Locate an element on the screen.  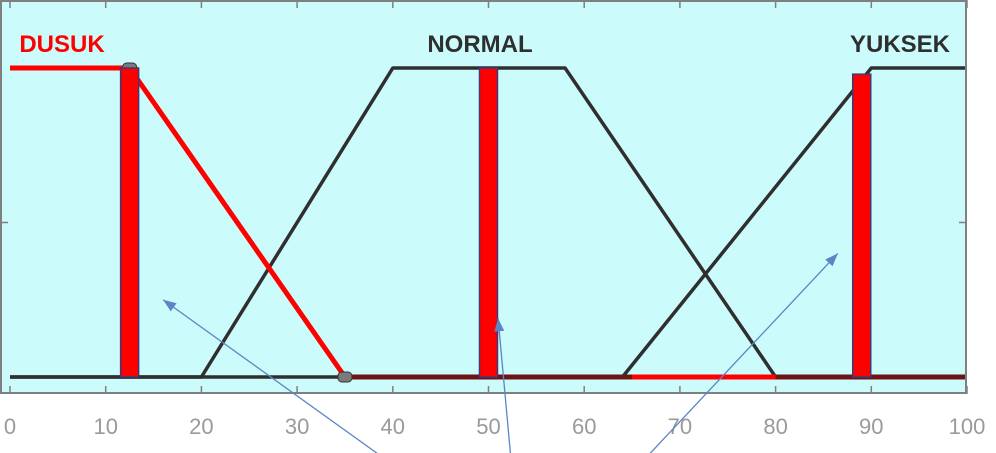
x-tick-label: 30 is located at coordinates (297, 426).